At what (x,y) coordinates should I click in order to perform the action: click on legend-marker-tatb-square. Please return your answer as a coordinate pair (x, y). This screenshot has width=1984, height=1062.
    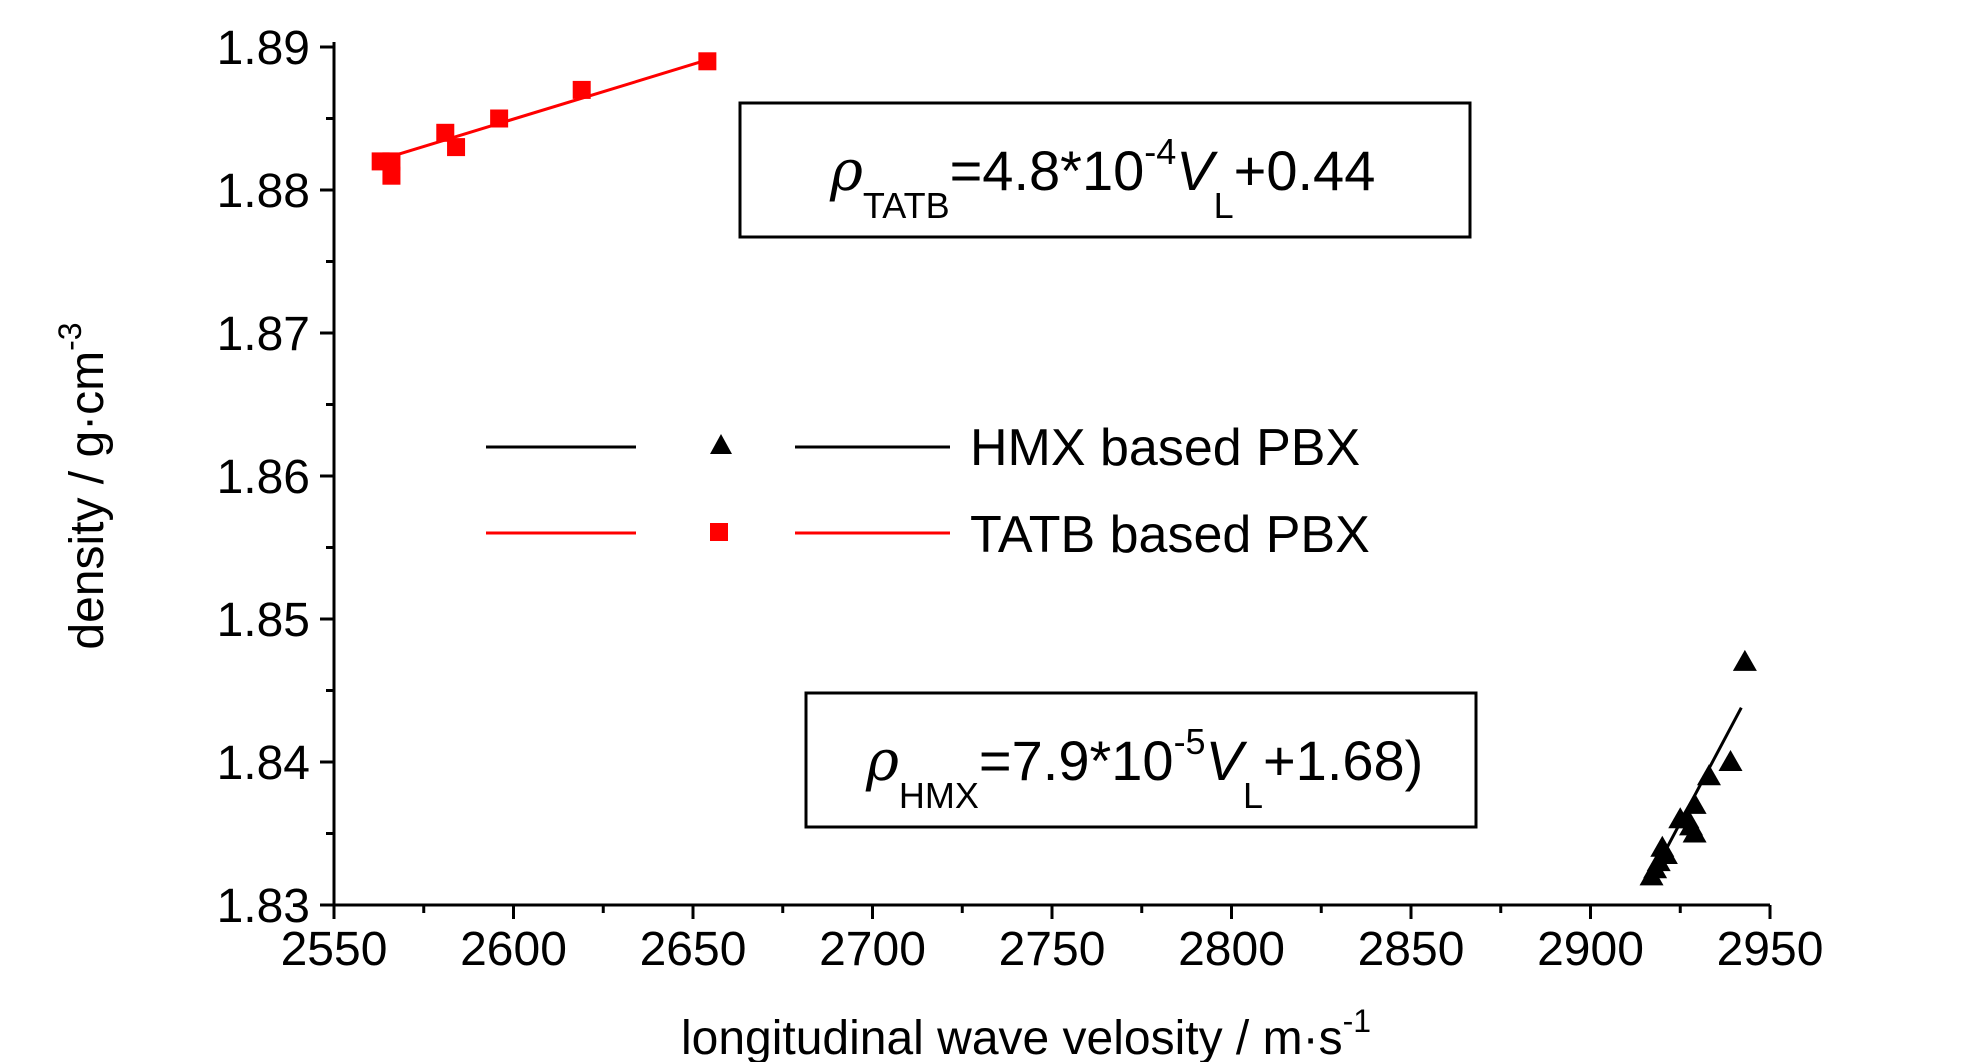
    Looking at the image, I should click on (719, 532).